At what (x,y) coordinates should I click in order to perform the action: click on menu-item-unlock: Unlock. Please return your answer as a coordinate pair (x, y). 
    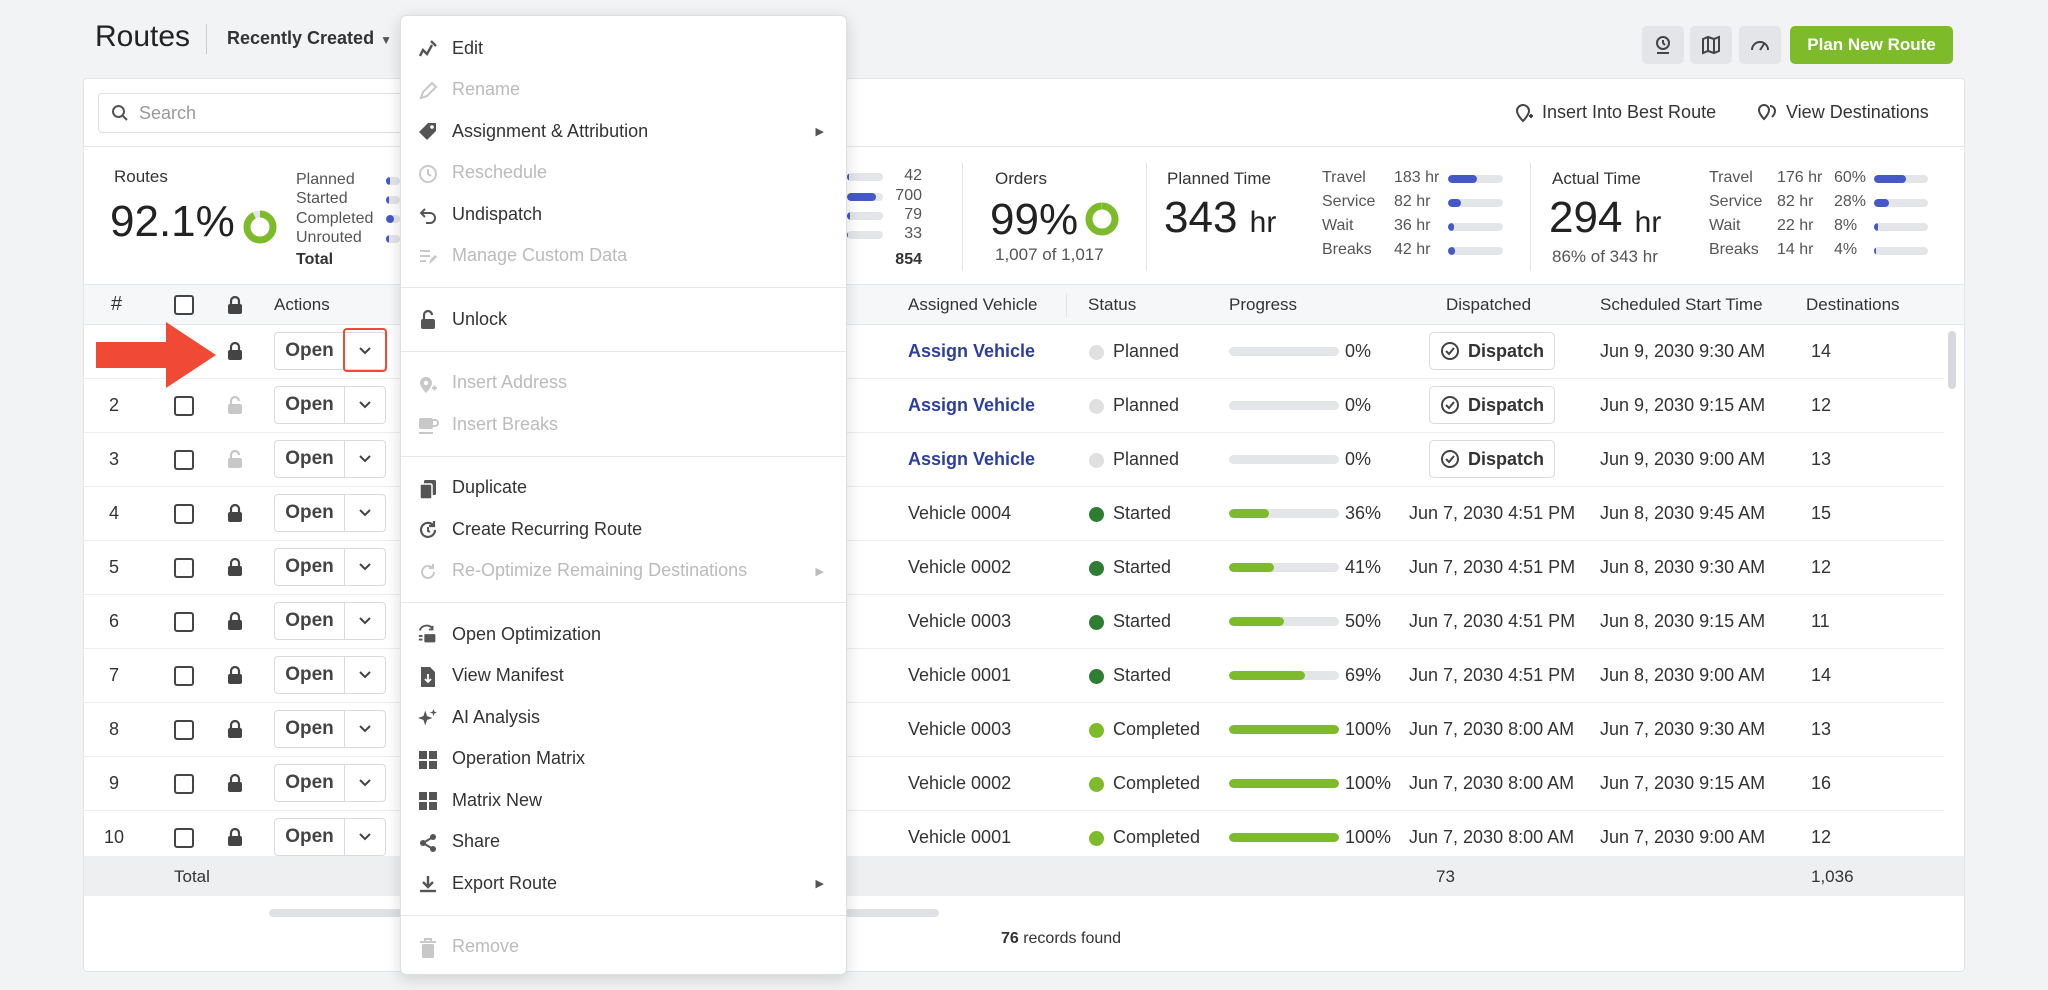
    Looking at the image, I should click on (623, 319).